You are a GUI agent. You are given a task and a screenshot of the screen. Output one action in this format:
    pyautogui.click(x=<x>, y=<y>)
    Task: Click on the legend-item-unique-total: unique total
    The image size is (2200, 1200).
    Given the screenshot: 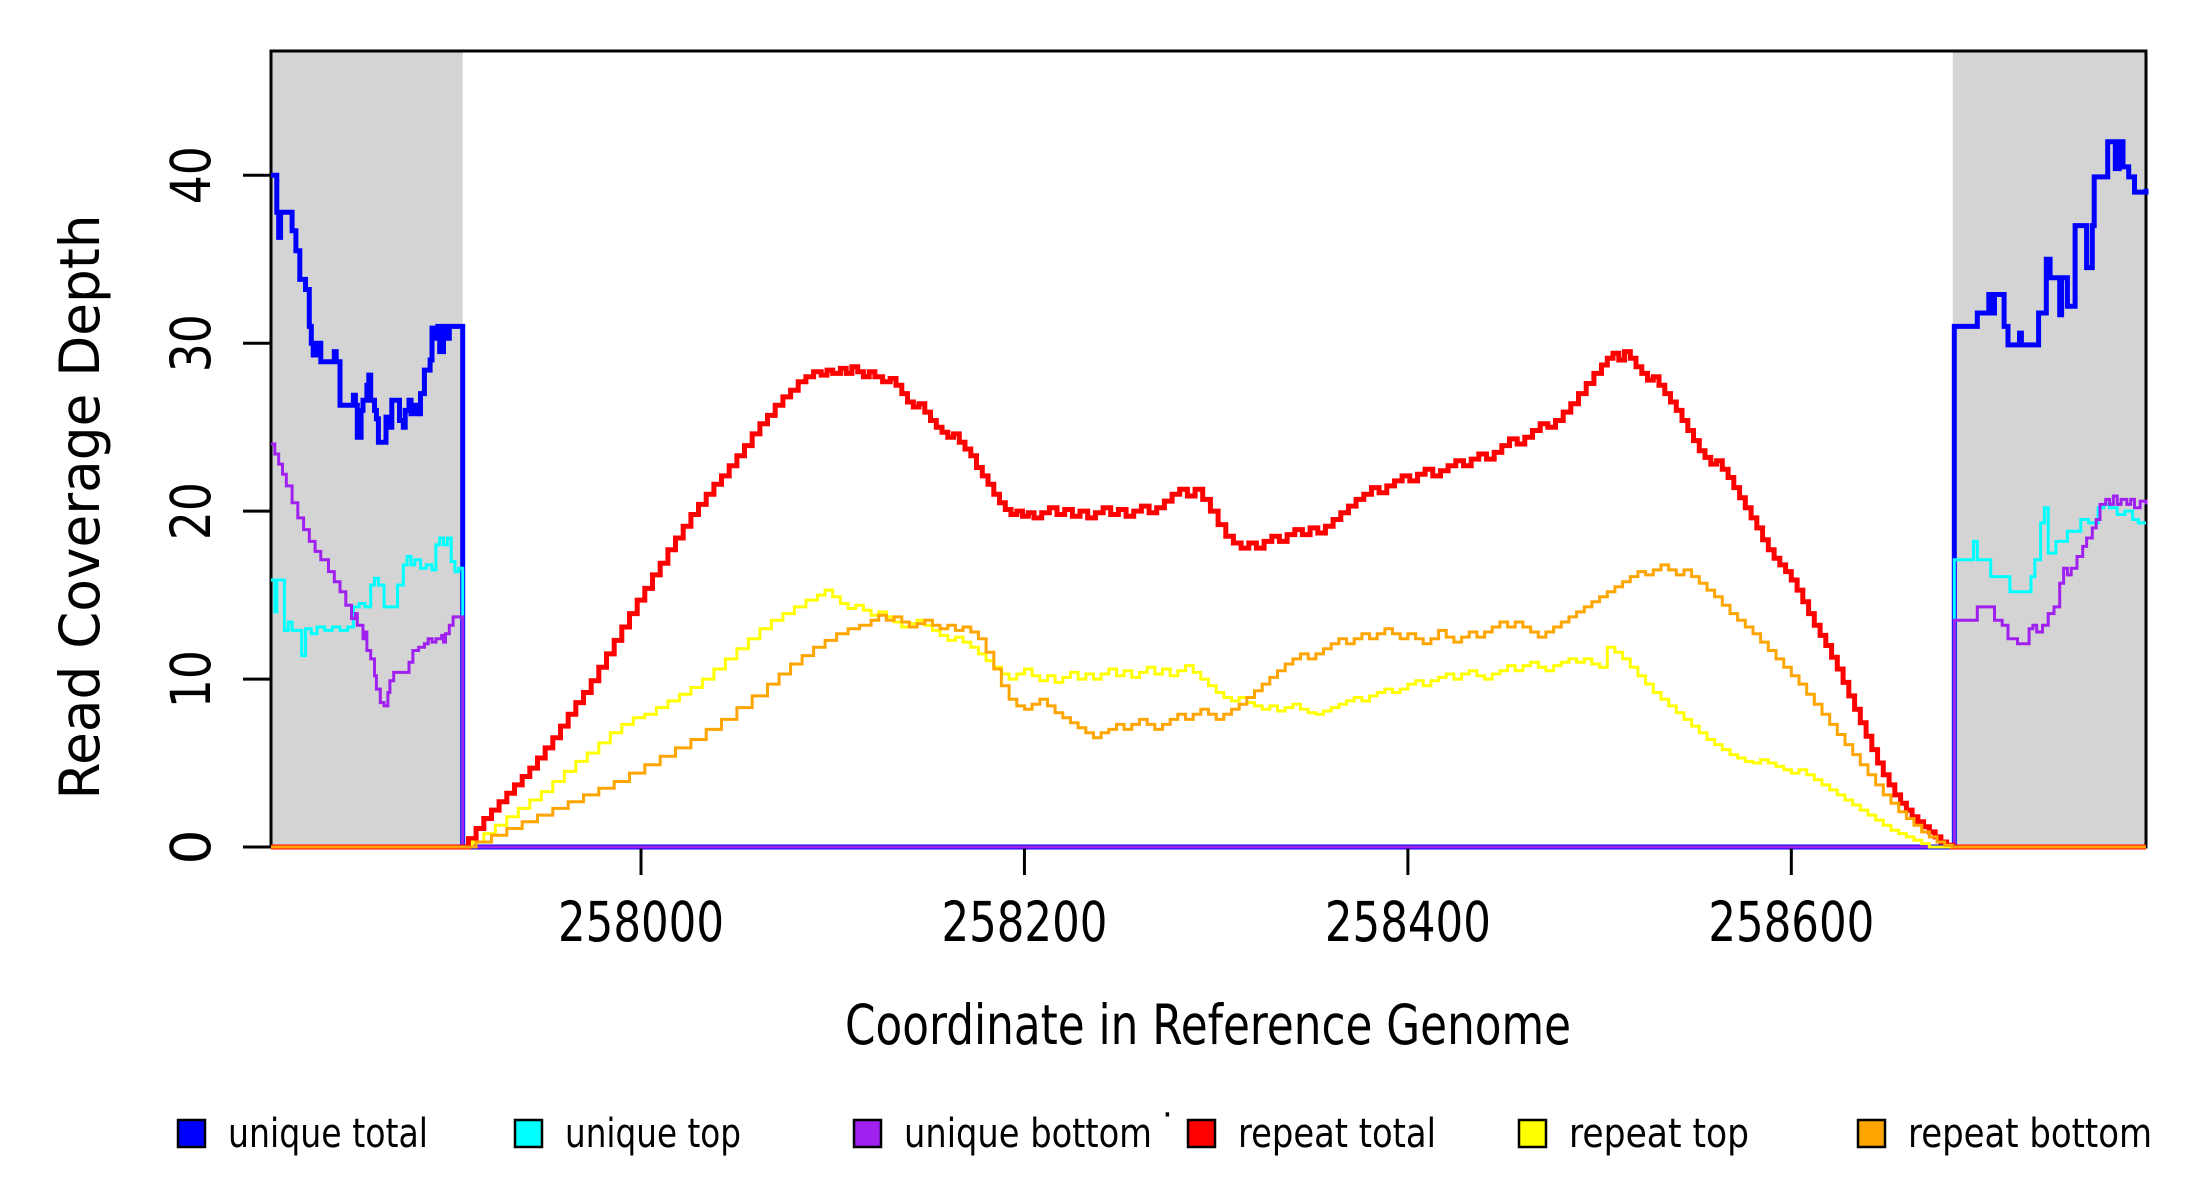 What is the action you would take?
    pyautogui.click(x=302, y=1134)
    